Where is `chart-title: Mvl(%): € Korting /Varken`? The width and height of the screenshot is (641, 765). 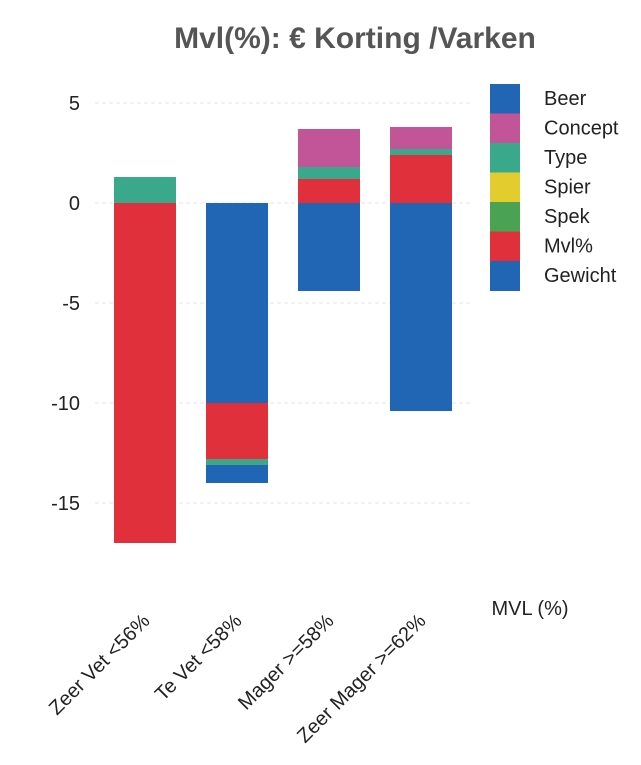
chart-title: Mvl(%): € Korting /Varken is located at coordinates (355, 38).